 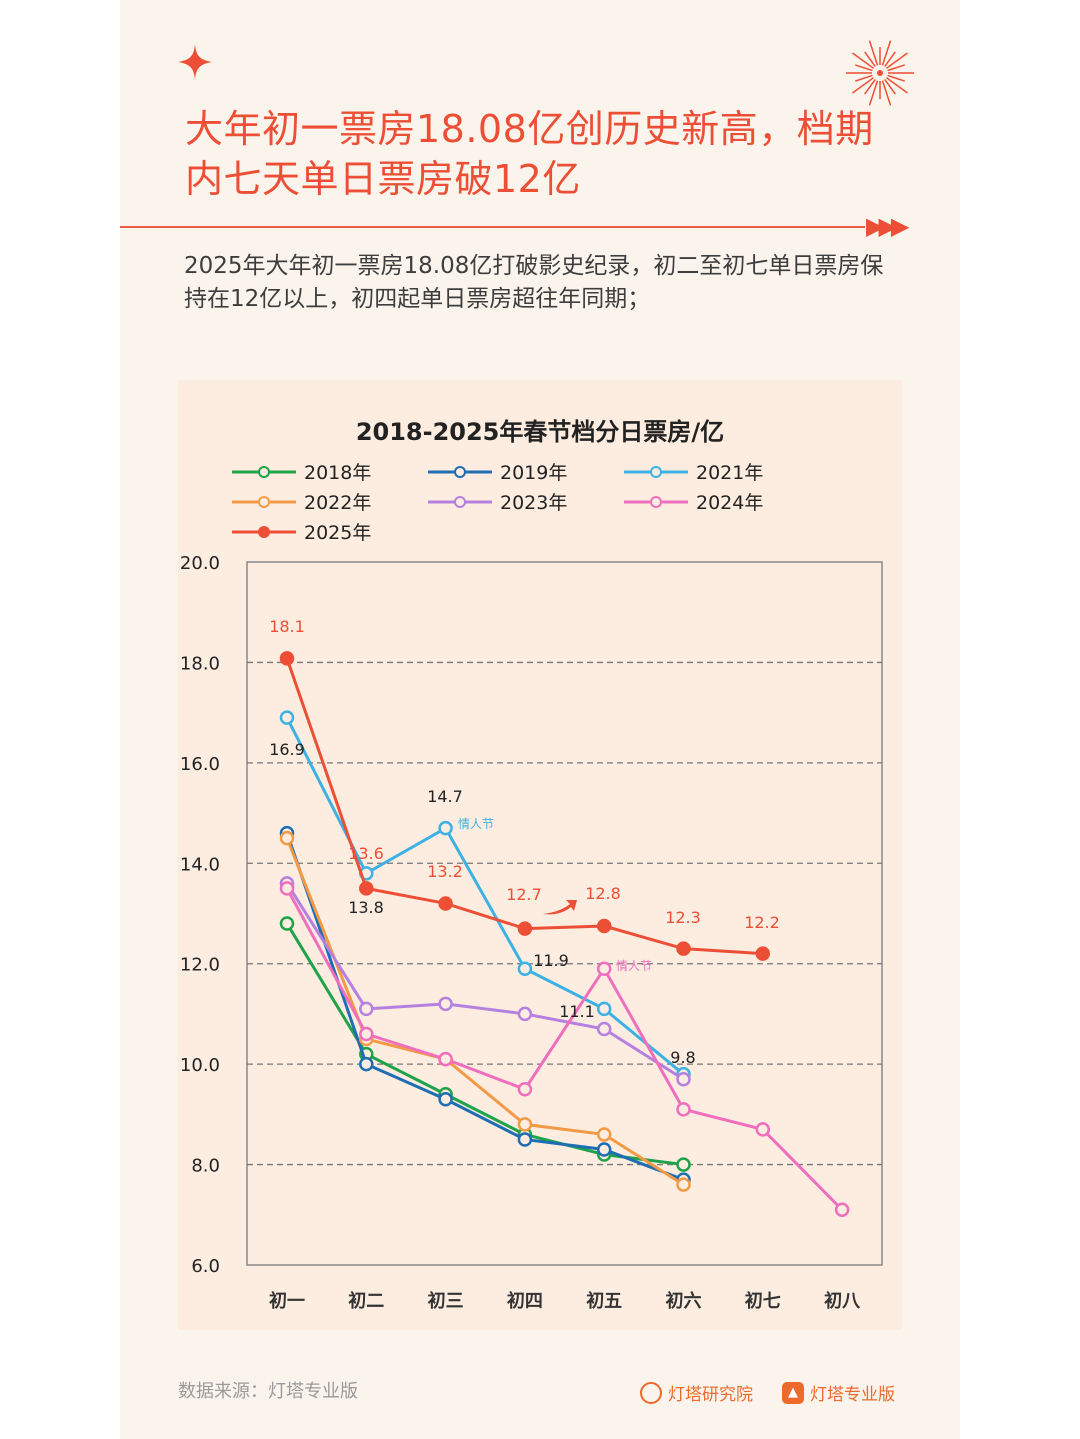 What do you see at coordinates (445, 871) in the screenshot?
I see `data-label: 13.2` at bounding box center [445, 871].